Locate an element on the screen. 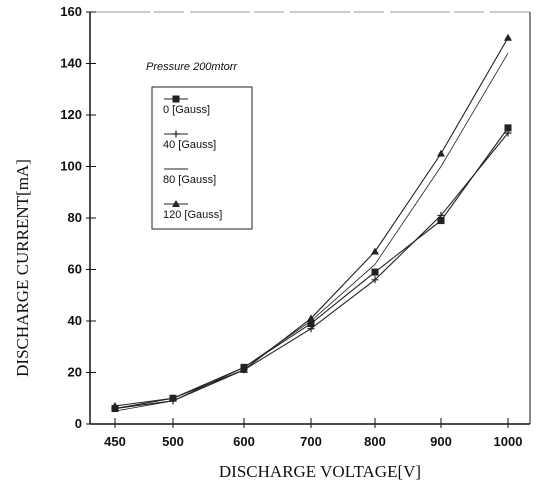 The width and height of the screenshot is (549, 483). legend-box is located at coordinates (202, 158).